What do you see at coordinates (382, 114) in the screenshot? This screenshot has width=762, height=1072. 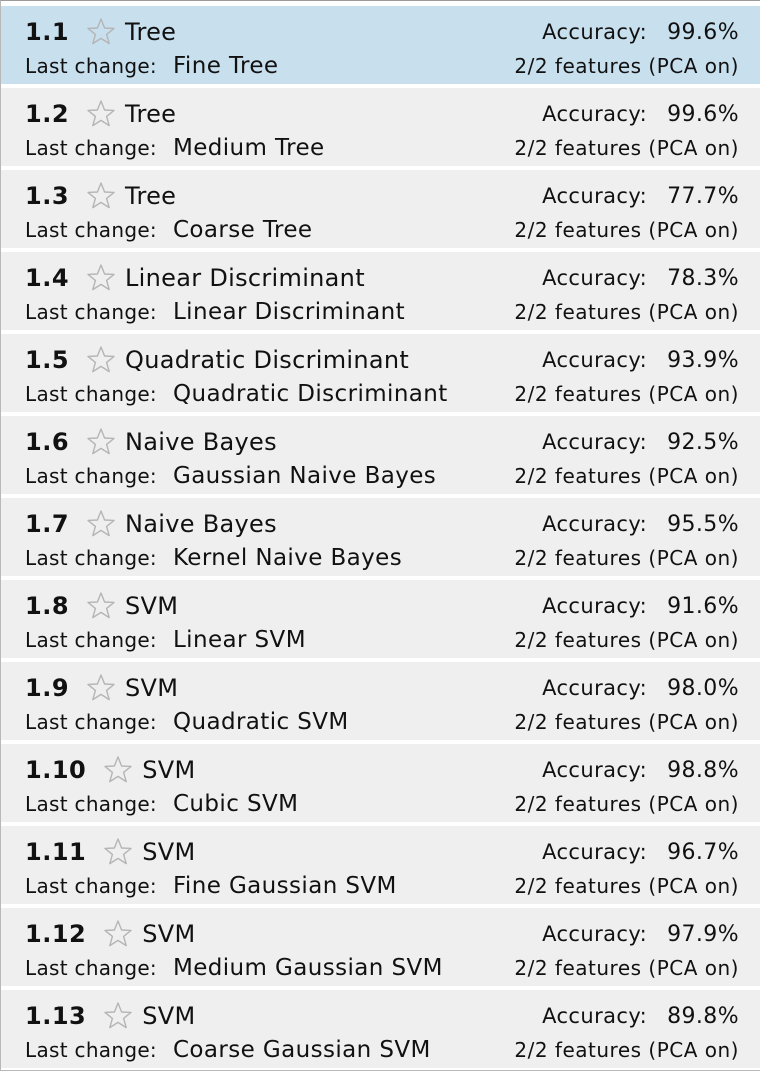 I see `model-row-header: 1.2 Tree Accuracy: 99.6%` at bounding box center [382, 114].